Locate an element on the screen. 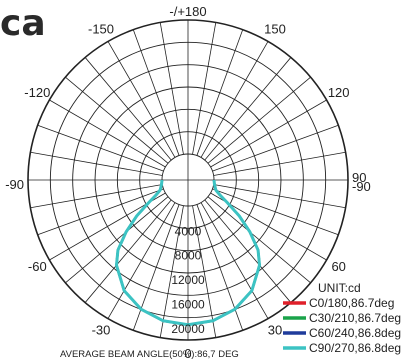 The height and width of the screenshot is (364, 404). radial-tick-label: 16000 is located at coordinates (188, 304).